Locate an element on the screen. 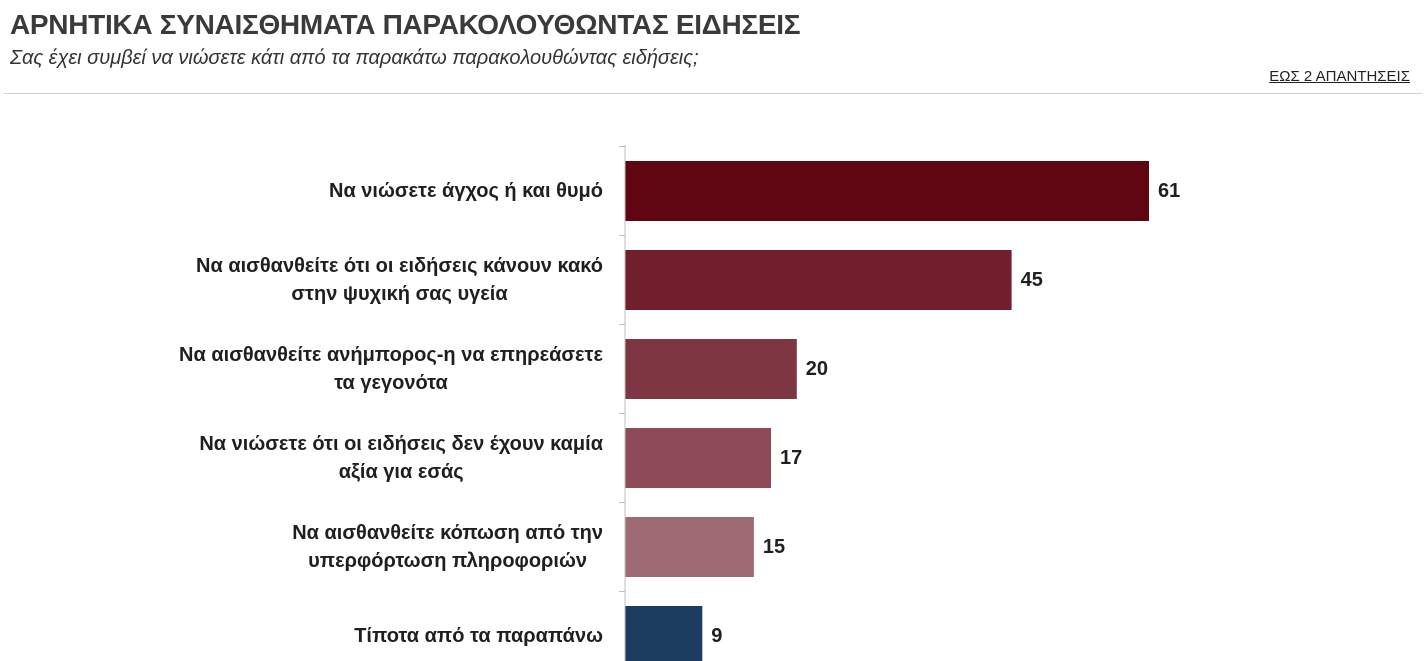 The width and height of the screenshot is (1426, 661). header-divider is located at coordinates (713, 93).